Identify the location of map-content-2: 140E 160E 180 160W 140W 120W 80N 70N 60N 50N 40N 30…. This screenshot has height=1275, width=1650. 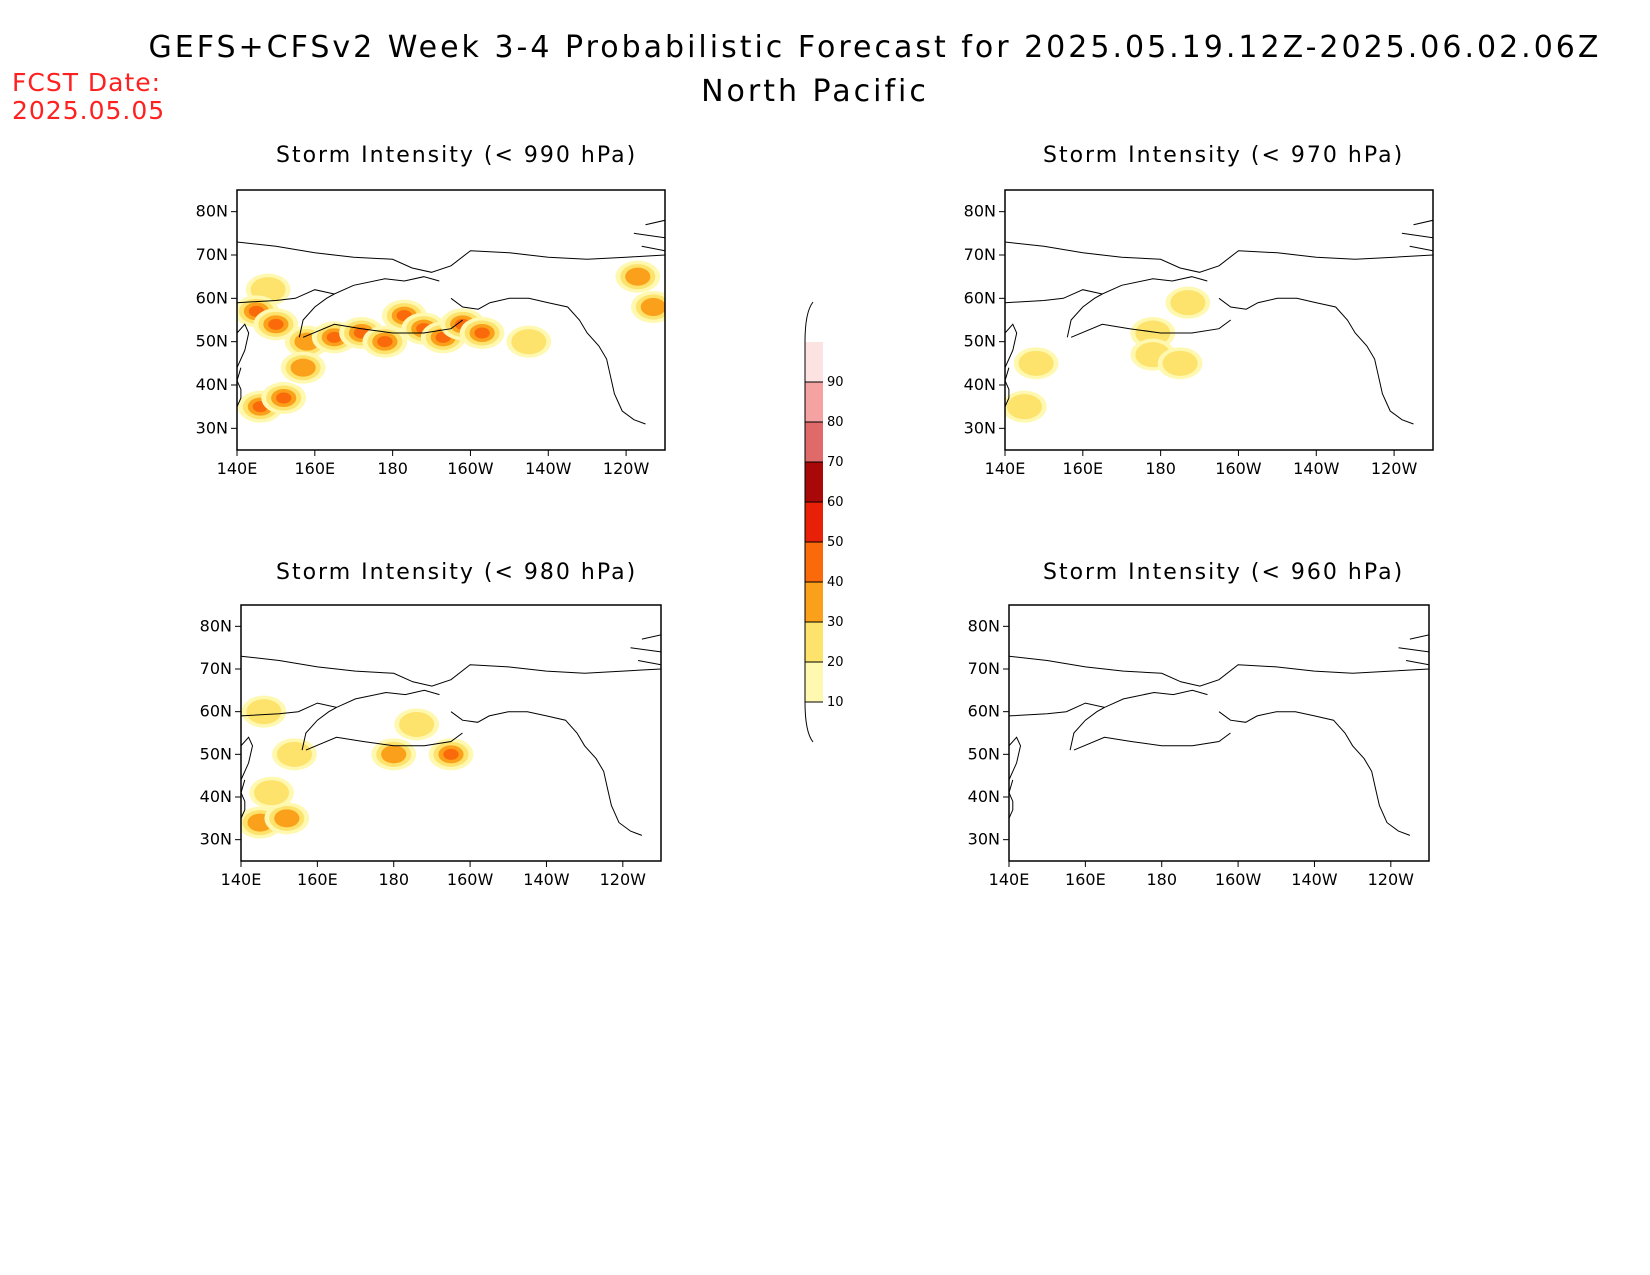
(431, 746).